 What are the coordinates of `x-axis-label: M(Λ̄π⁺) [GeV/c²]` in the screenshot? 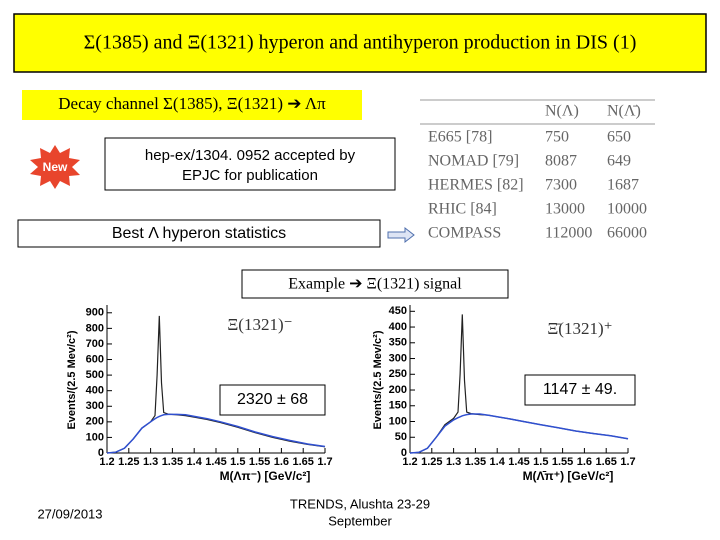 It's located at (568, 476).